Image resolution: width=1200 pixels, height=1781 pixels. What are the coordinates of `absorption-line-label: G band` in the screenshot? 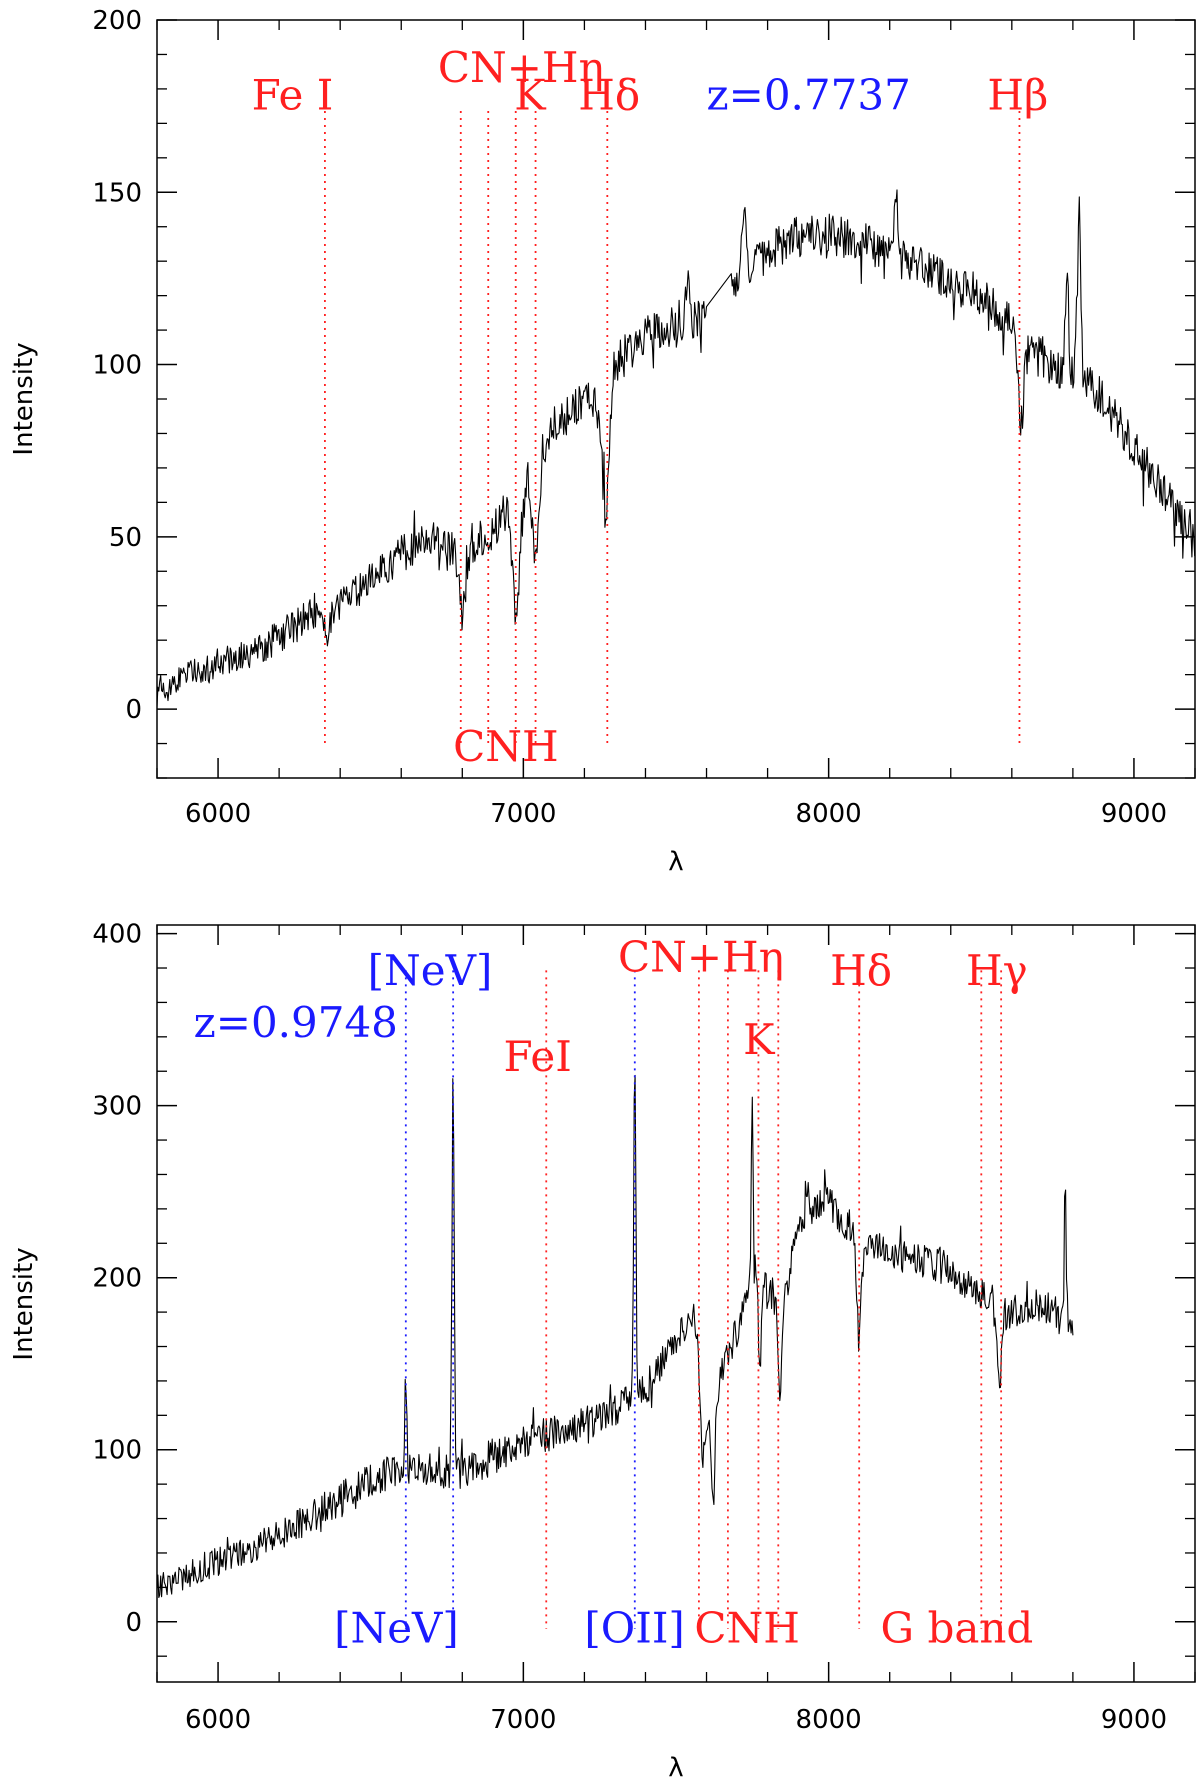 It's located at (957, 1627).